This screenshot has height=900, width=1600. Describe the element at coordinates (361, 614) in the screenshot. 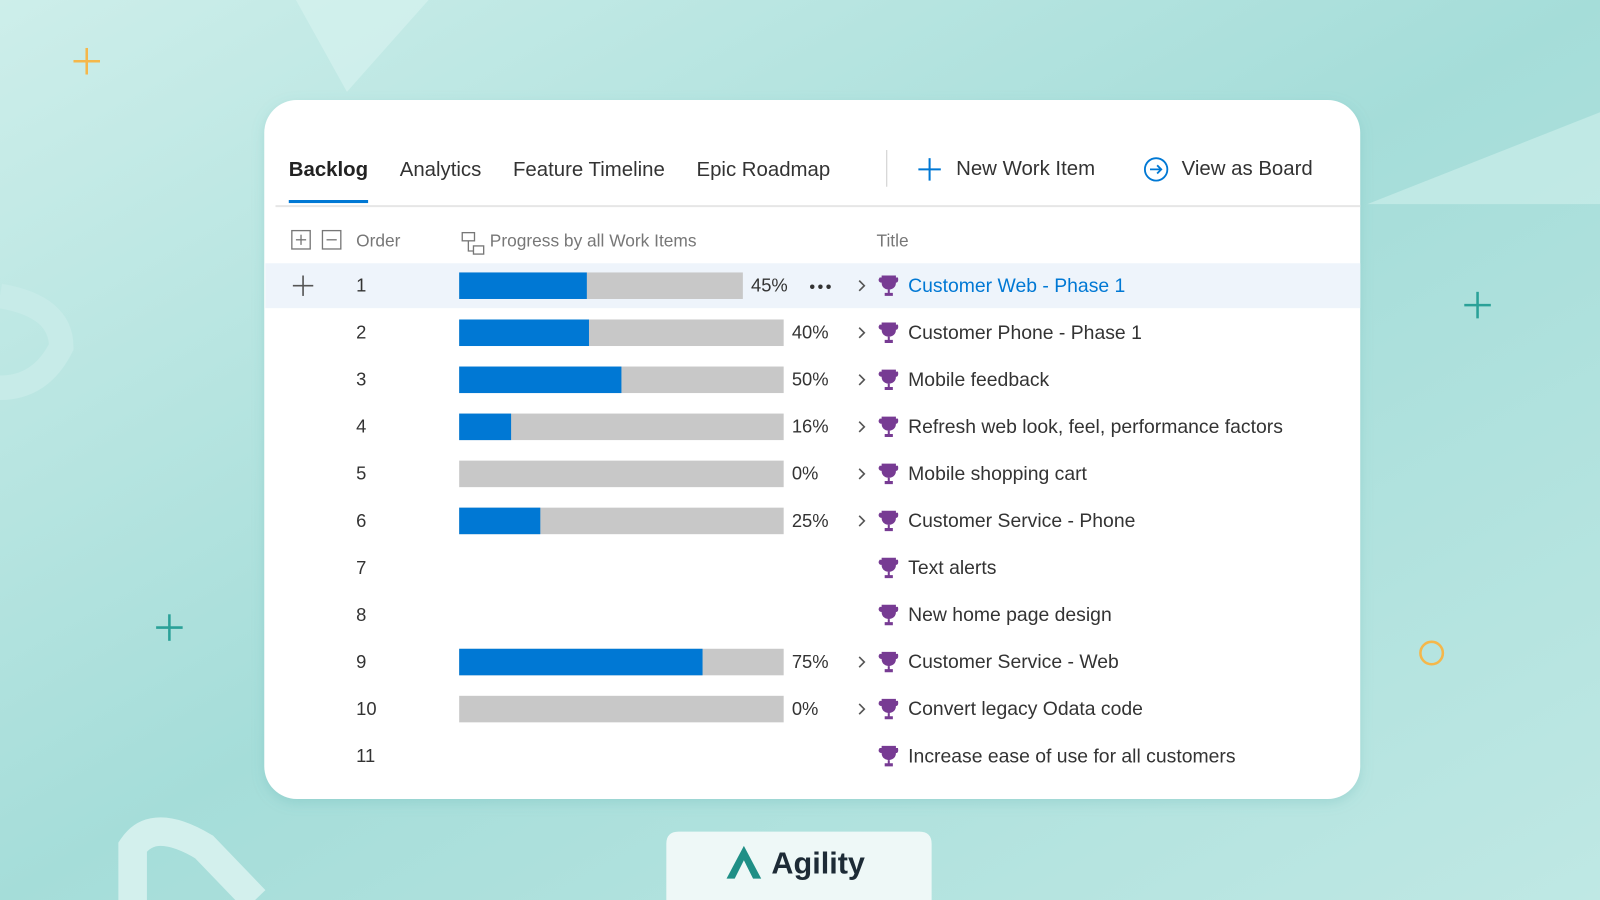

I see `order: 8` at that location.